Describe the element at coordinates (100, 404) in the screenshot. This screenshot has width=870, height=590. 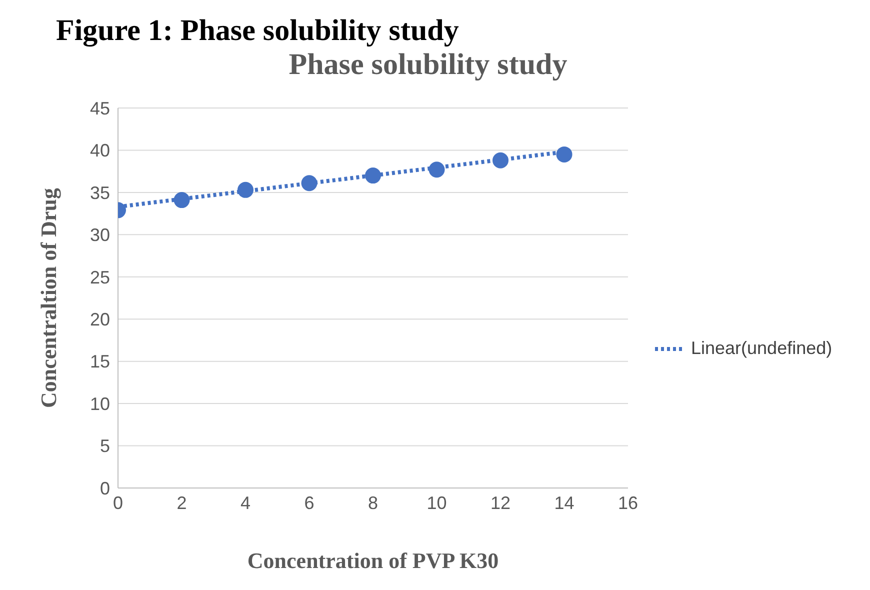
I see `y-tick-label: 10` at that location.